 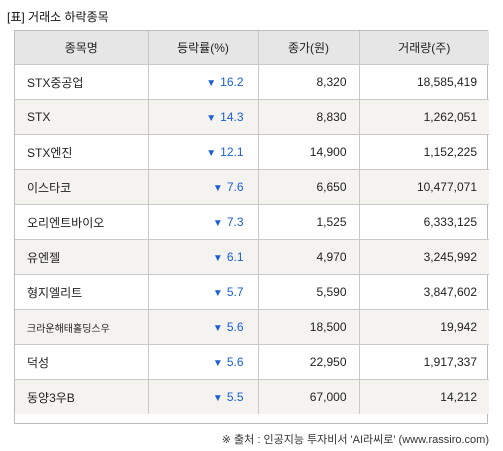 What do you see at coordinates (308, 48) in the screenshot?
I see `header-close-price: 종가(원)` at bounding box center [308, 48].